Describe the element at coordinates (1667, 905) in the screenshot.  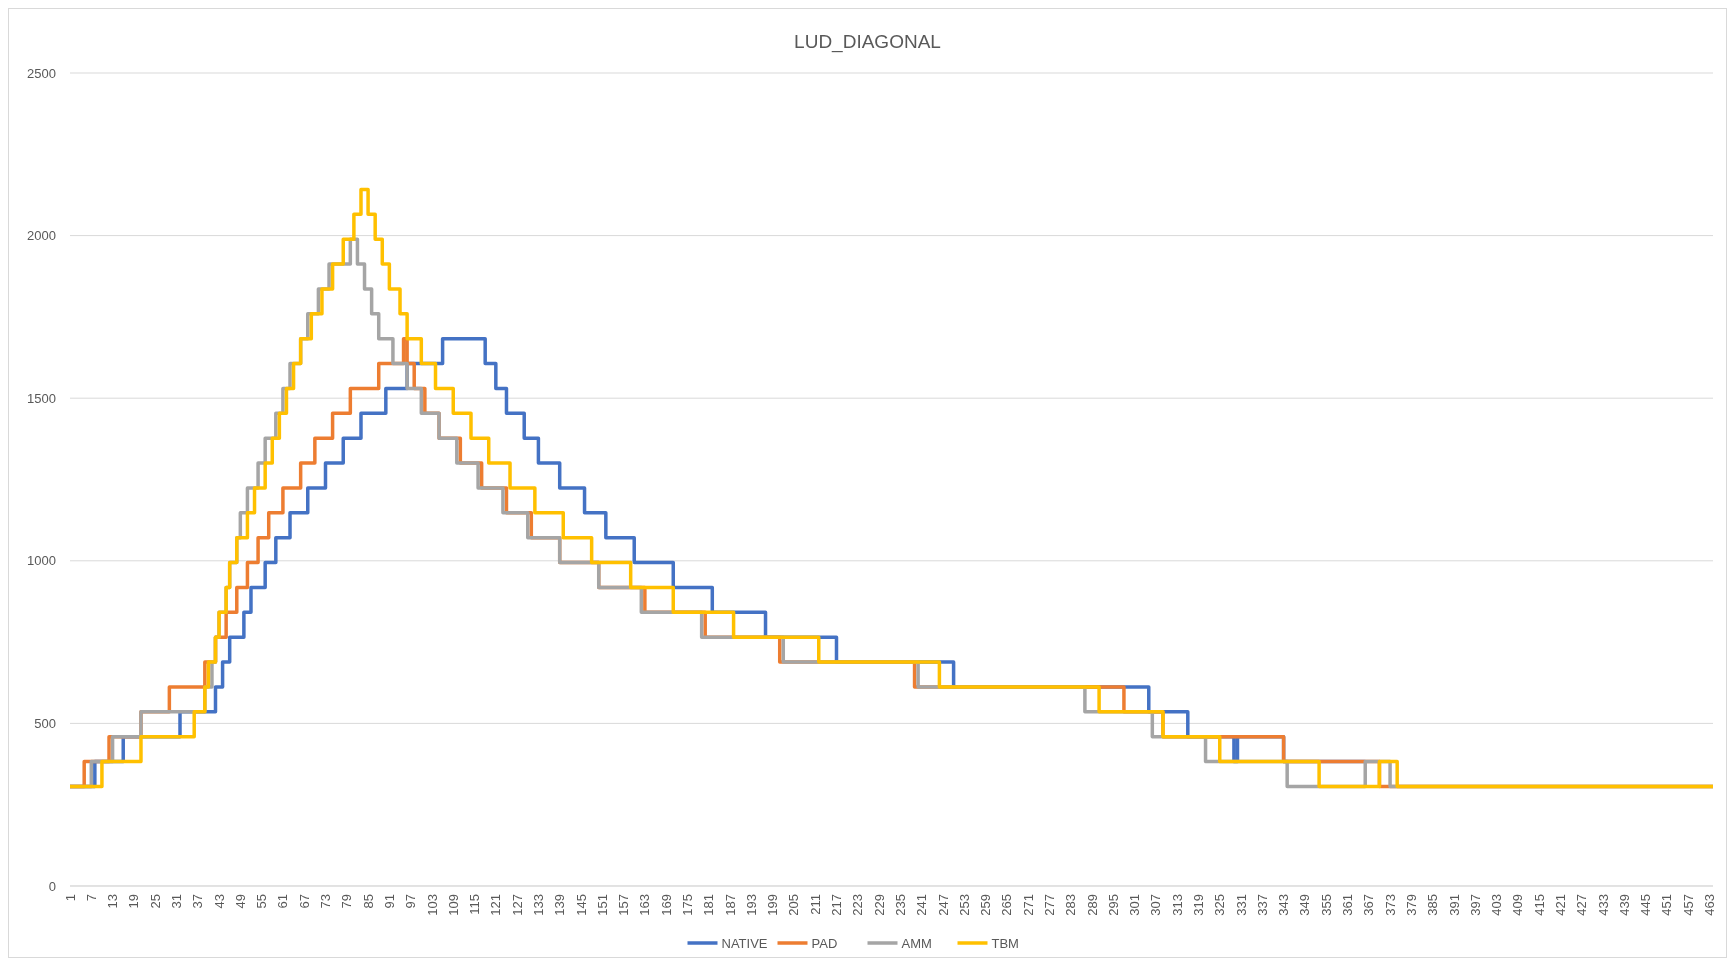
I see `x-tick-label: 451` at that location.